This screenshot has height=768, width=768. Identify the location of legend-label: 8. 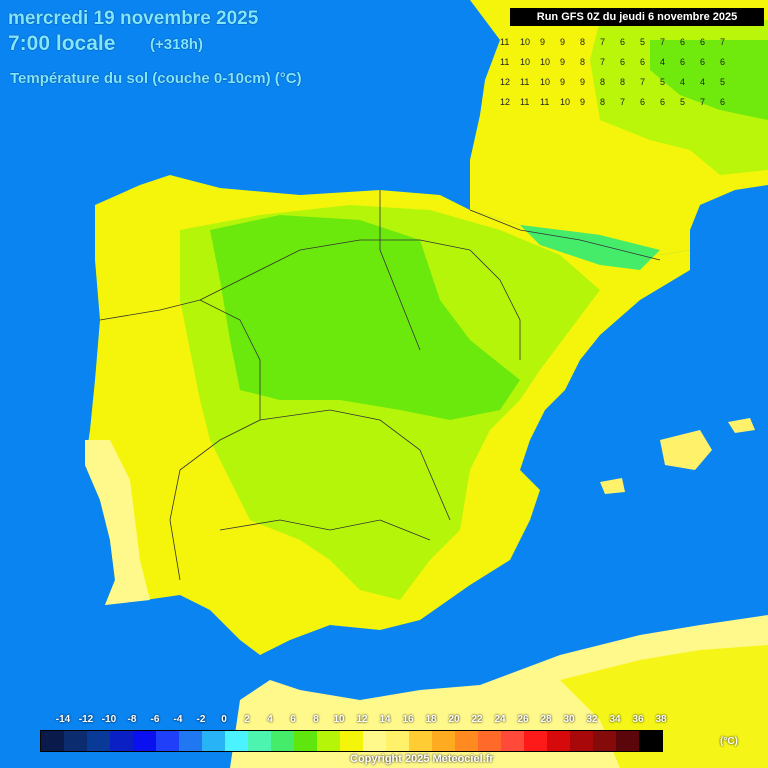
(316, 719).